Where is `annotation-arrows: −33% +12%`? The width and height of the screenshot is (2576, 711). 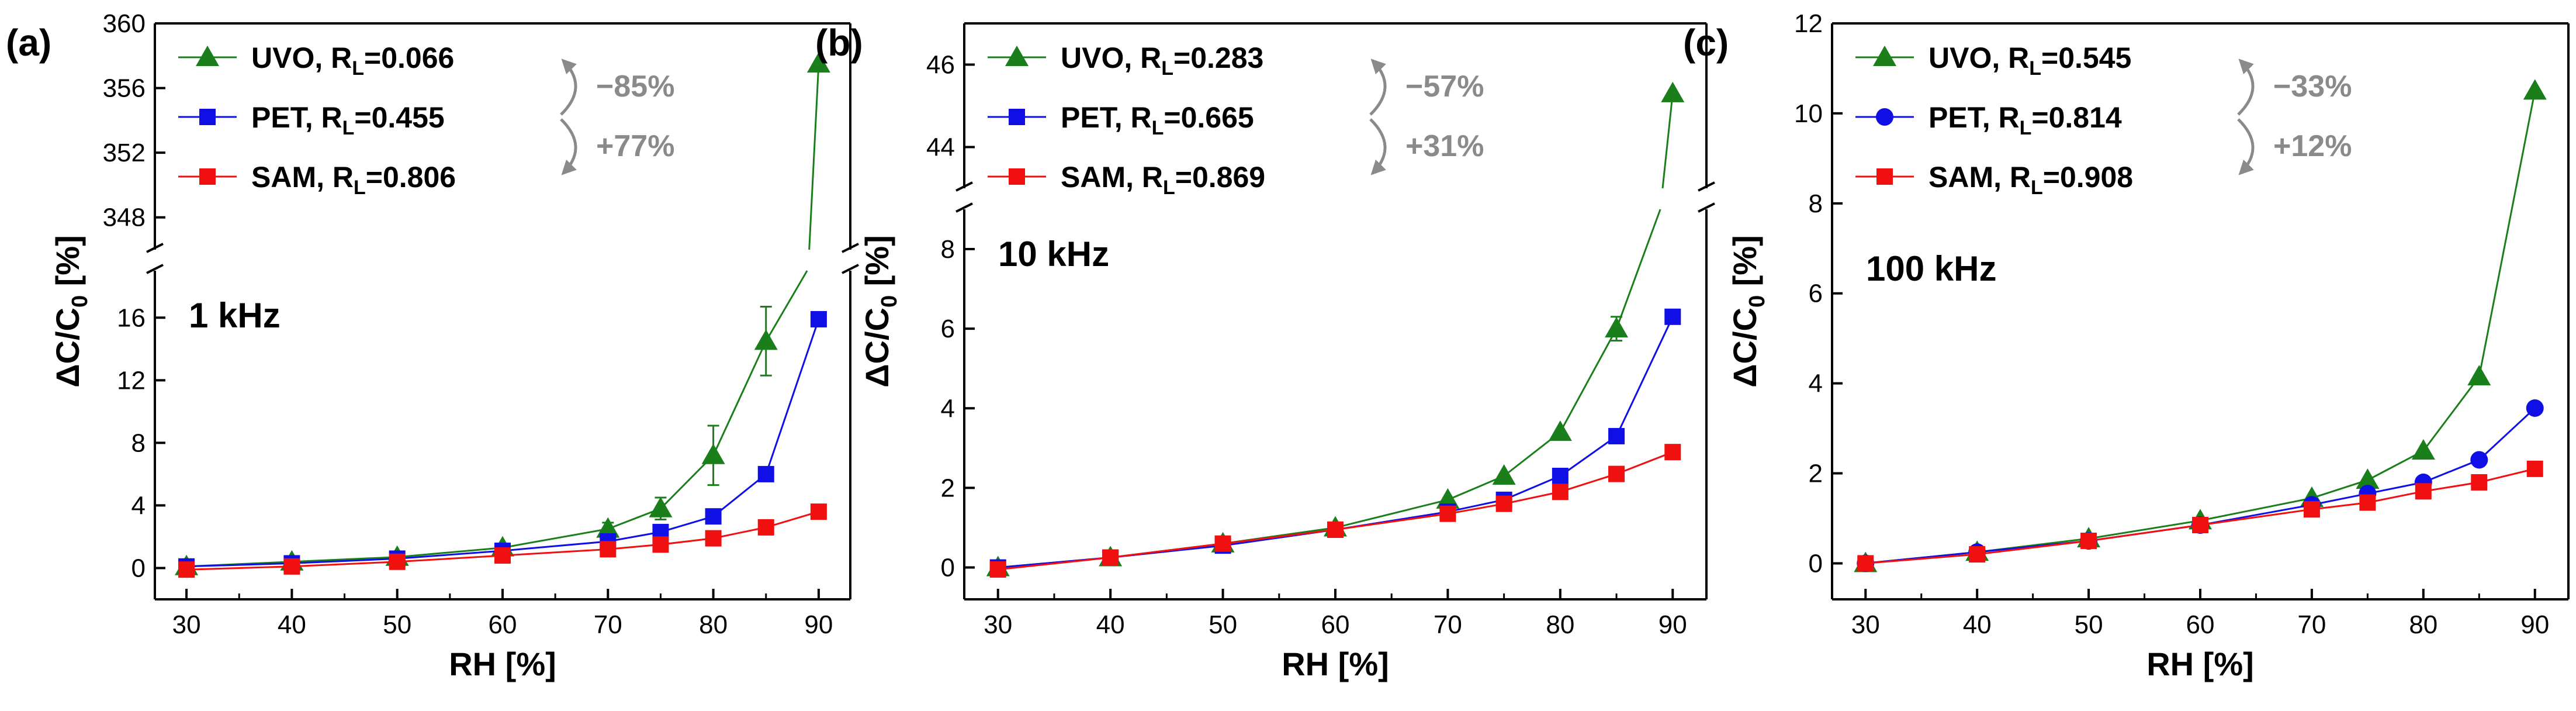 annotation-arrows: −33% +12% is located at coordinates (2294, 116).